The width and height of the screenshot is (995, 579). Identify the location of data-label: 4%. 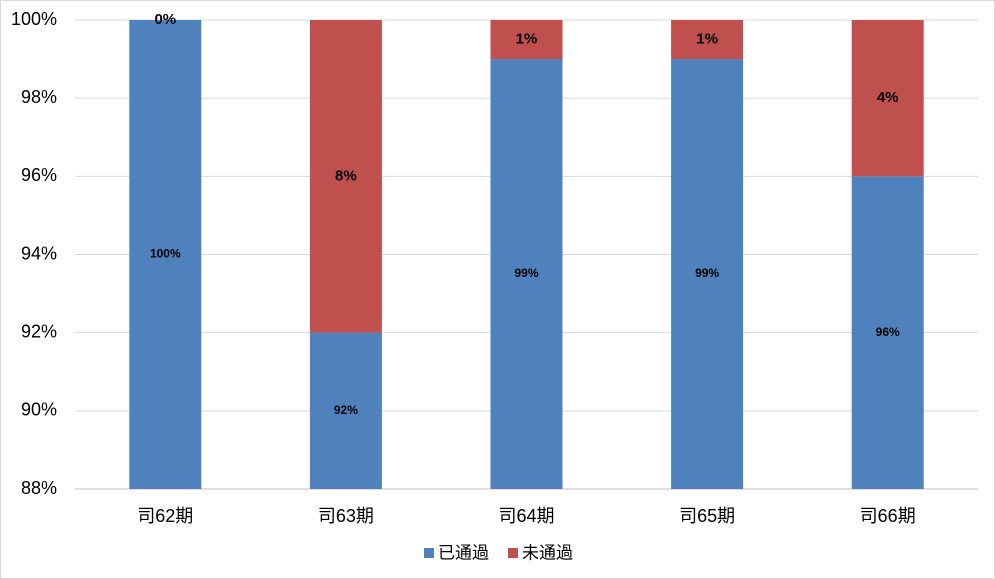
(888, 97).